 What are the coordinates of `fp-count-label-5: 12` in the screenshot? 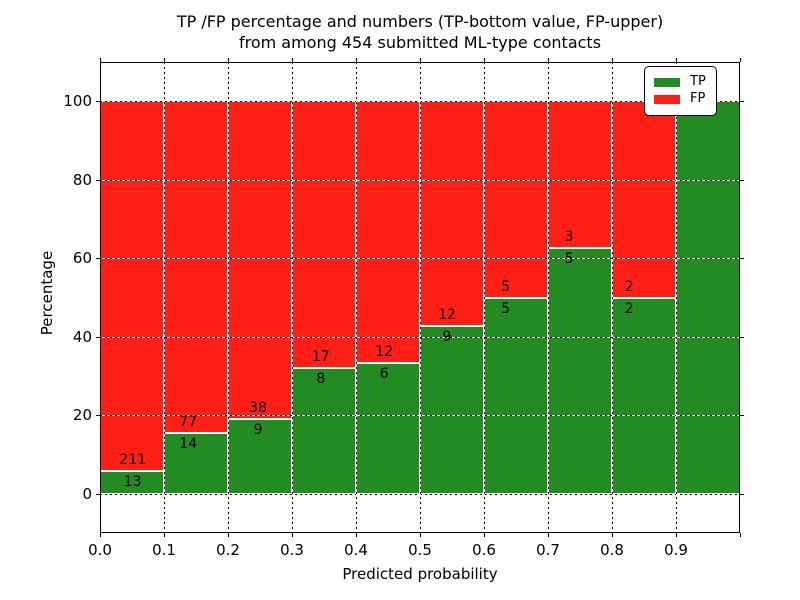 It's located at (446, 314).